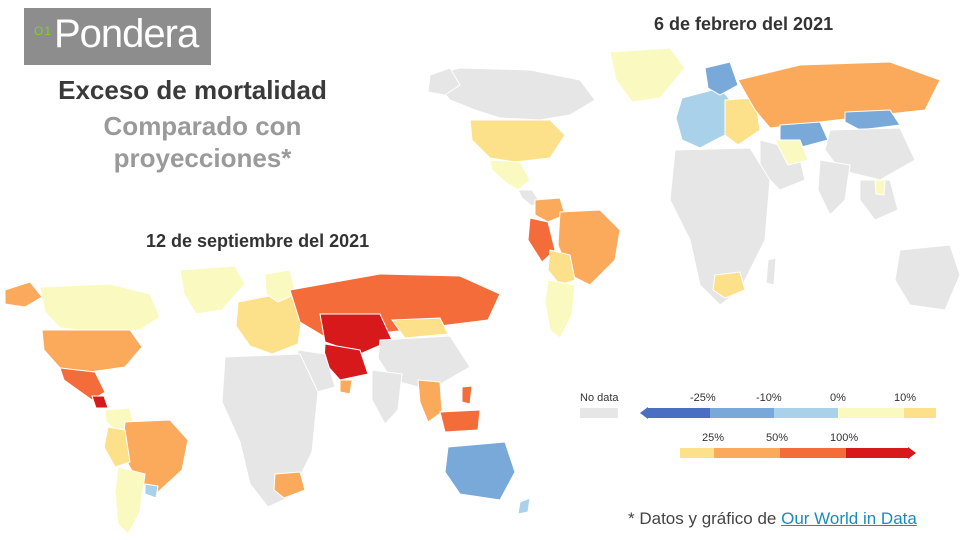 The image size is (960, 540). What do you see at coordinates (269, 323) in the screenshot?
I see `region-europe` at bounding box center [269, 323].